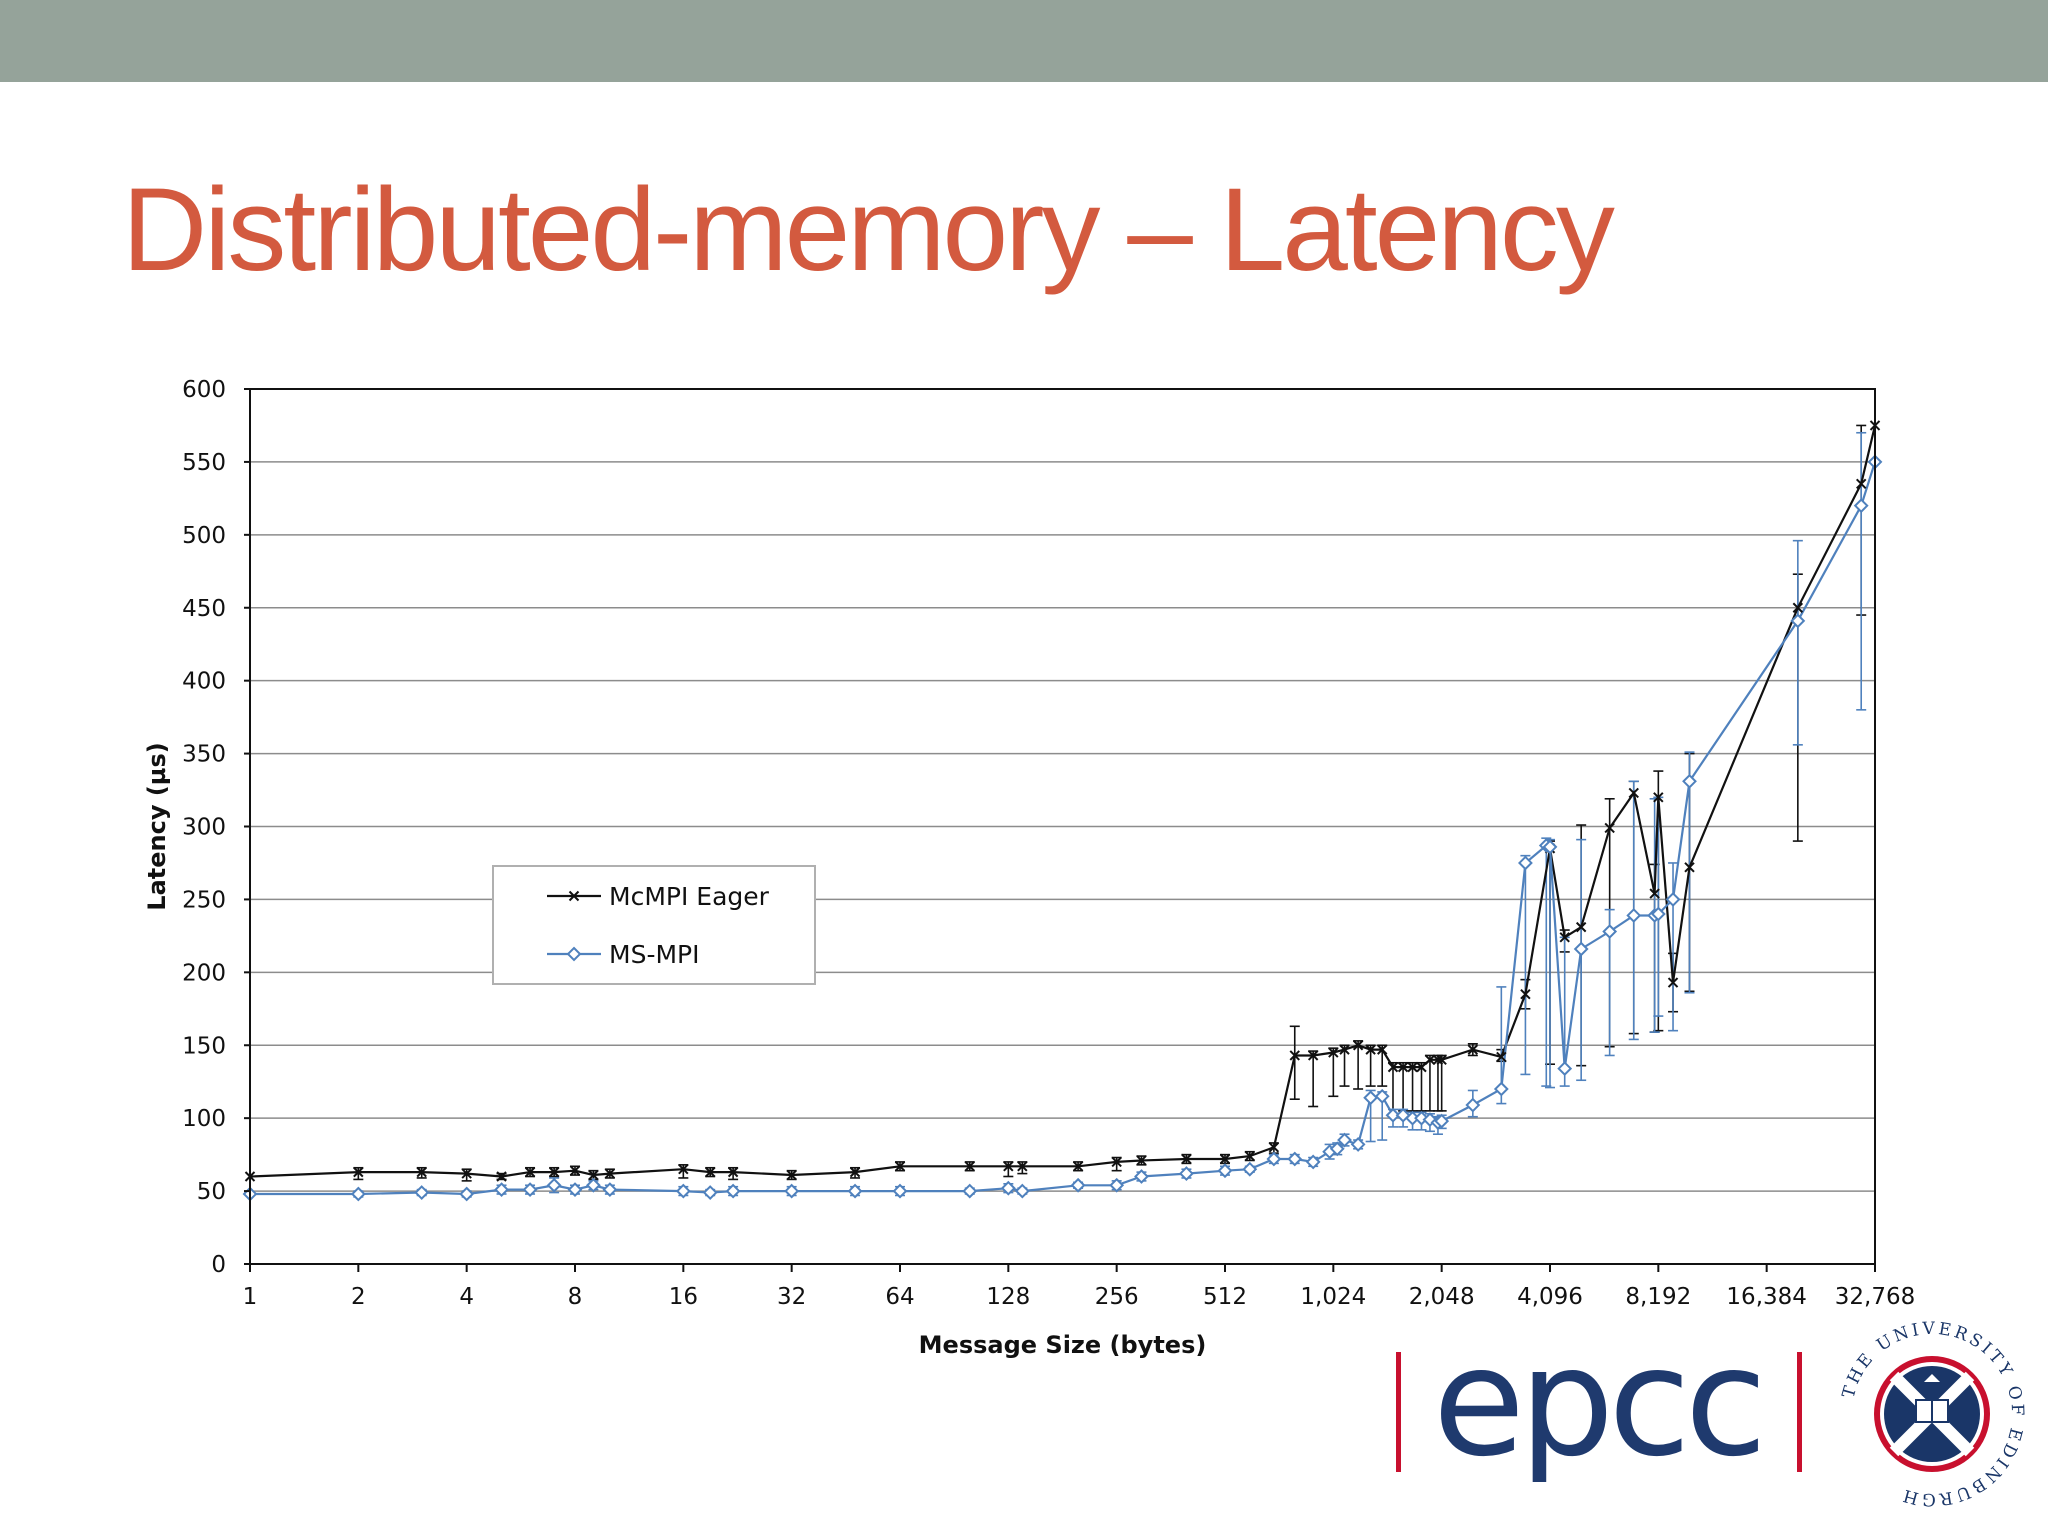 Image resolution: width=2048 pixels, height=1536 pixels. I want to click on x-tick-label: 8,192, so click(1658, 1297).